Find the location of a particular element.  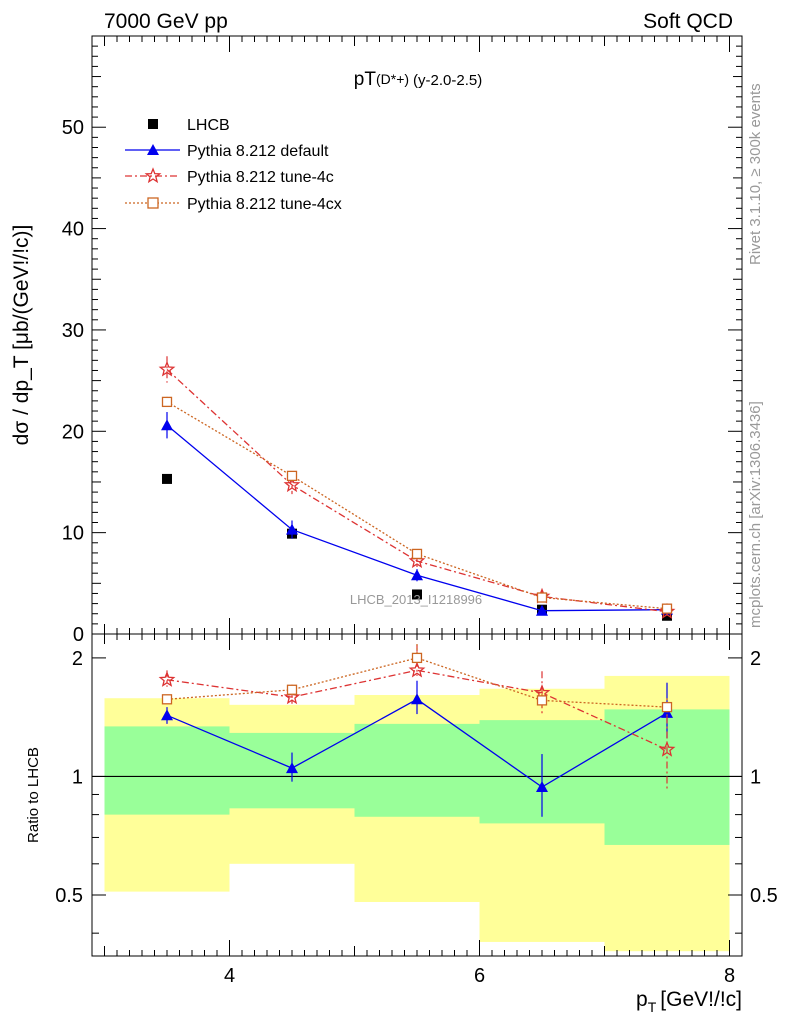

legend-entry-default: Pythia 8.212 default is located at coordinates (227, 151).